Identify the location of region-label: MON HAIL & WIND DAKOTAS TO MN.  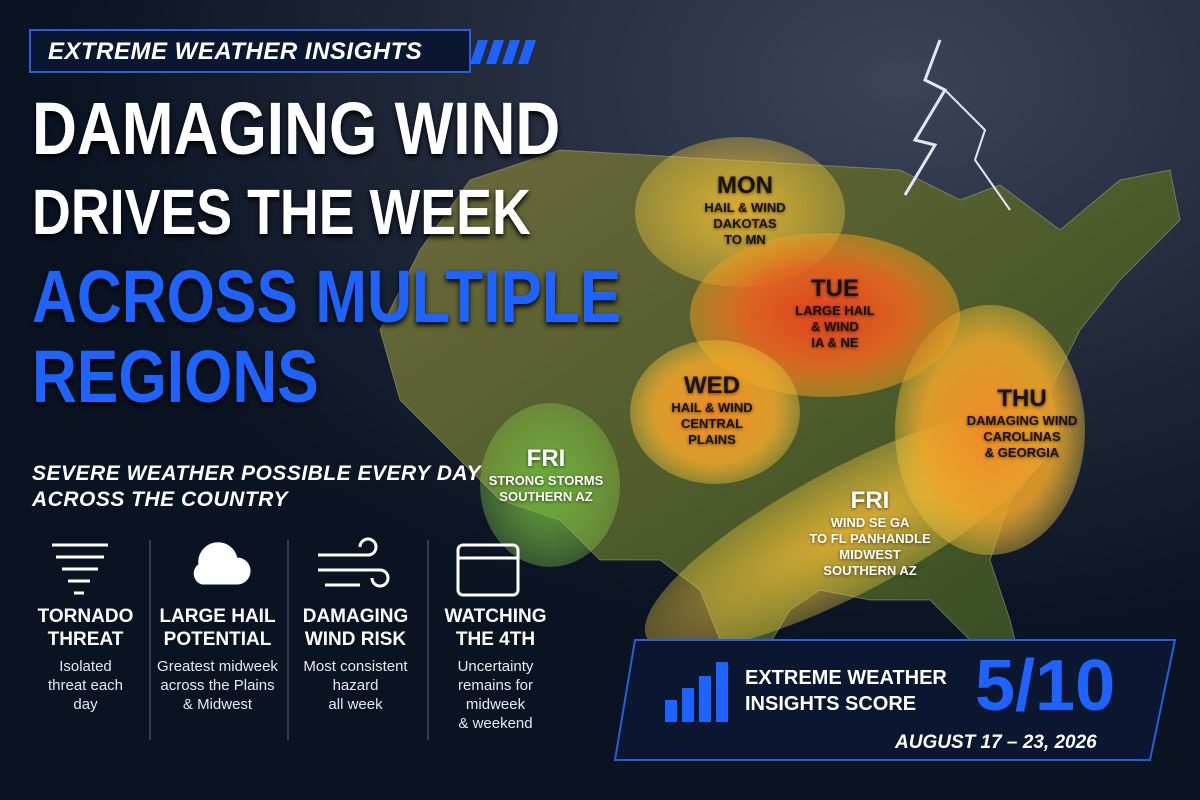
(744, 210).